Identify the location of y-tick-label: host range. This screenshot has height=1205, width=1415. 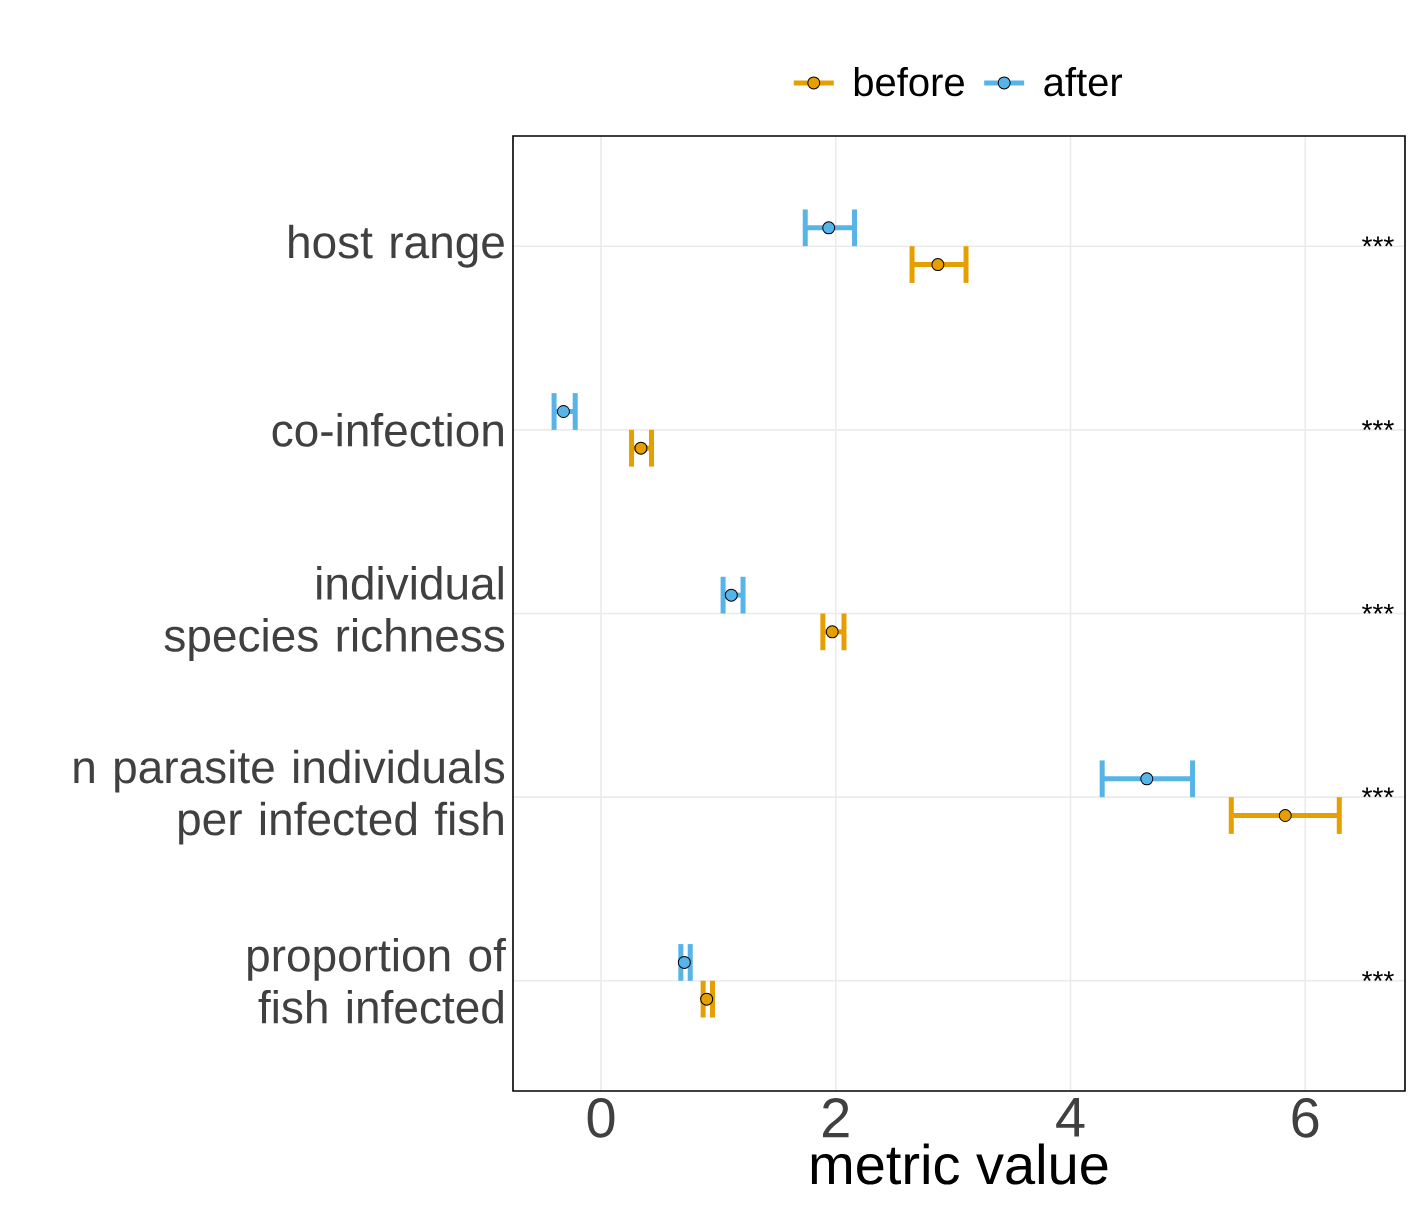
(396, 246).